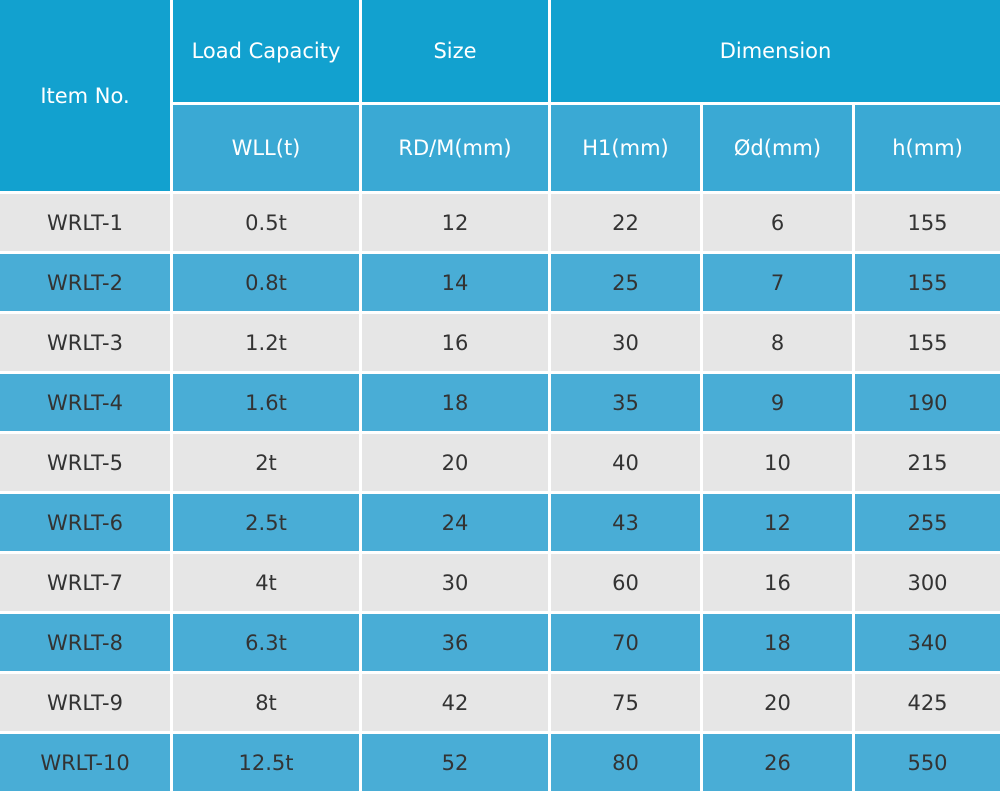 The height and width of the screenshot is (791, 1000). I want to click on table-cell: 2t, so click(266, 462).